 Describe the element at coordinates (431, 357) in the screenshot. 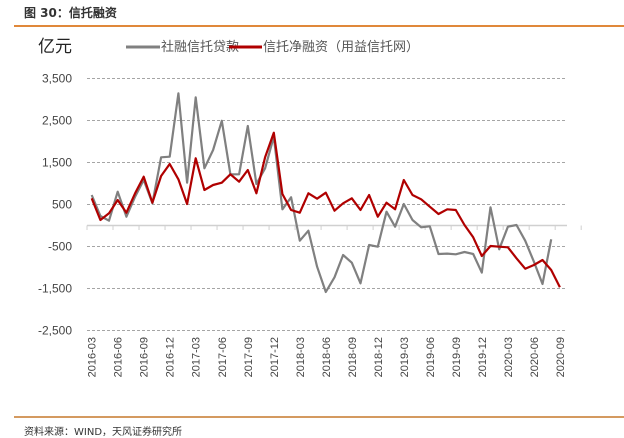

I see `x-tick-label: 2019-06` at that location.